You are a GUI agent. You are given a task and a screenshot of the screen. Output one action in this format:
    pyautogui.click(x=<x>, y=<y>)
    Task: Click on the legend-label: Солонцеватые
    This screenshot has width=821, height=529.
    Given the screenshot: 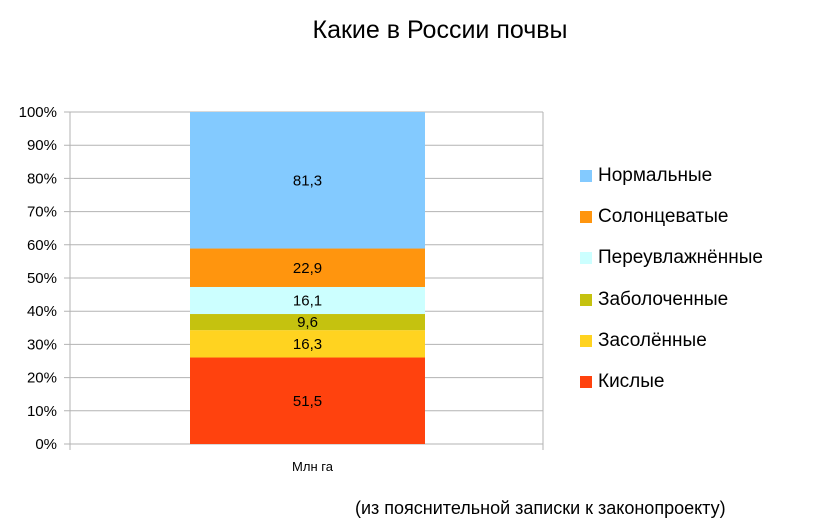 What is the action you would take?
    pyautogui.click(x=663, y=216)
    